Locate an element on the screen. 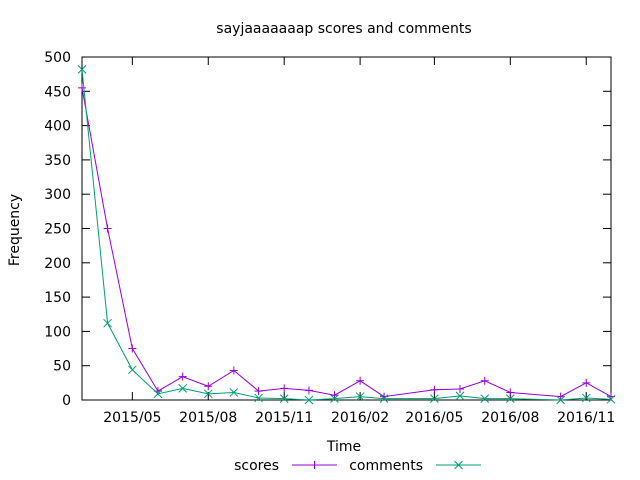  x-tick-label: 2016/02 is located at coordinates (360, 418).